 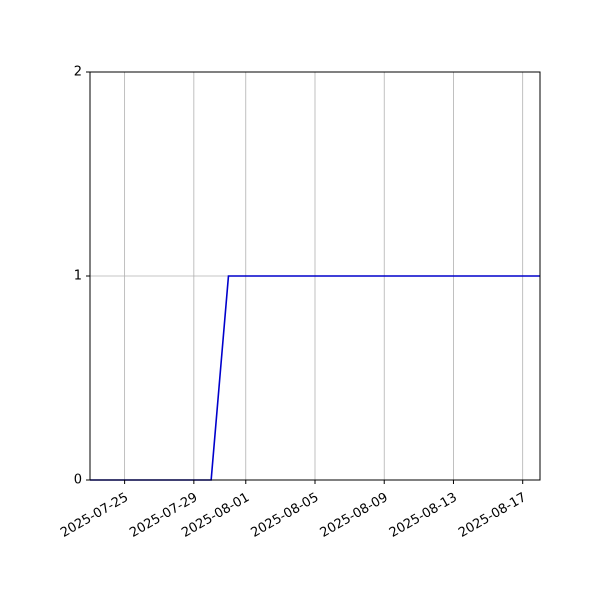 I want to click on y-axis: 0 1 2, so click(x=82, y=276).